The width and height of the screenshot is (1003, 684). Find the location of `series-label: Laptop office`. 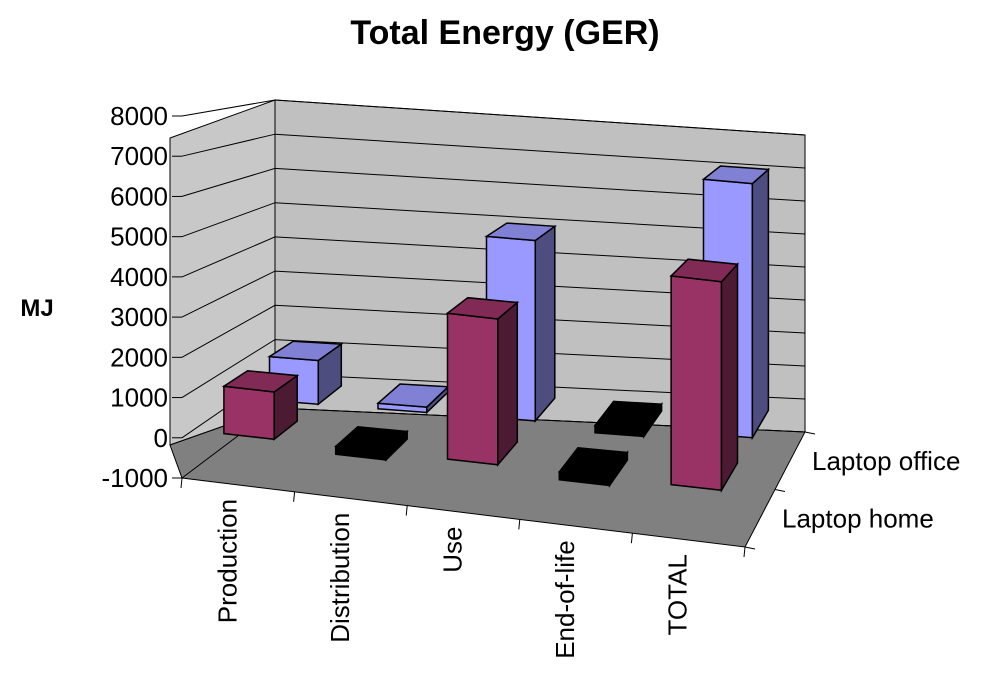

series-label: Laptop office is located at coordinates (886, 461).